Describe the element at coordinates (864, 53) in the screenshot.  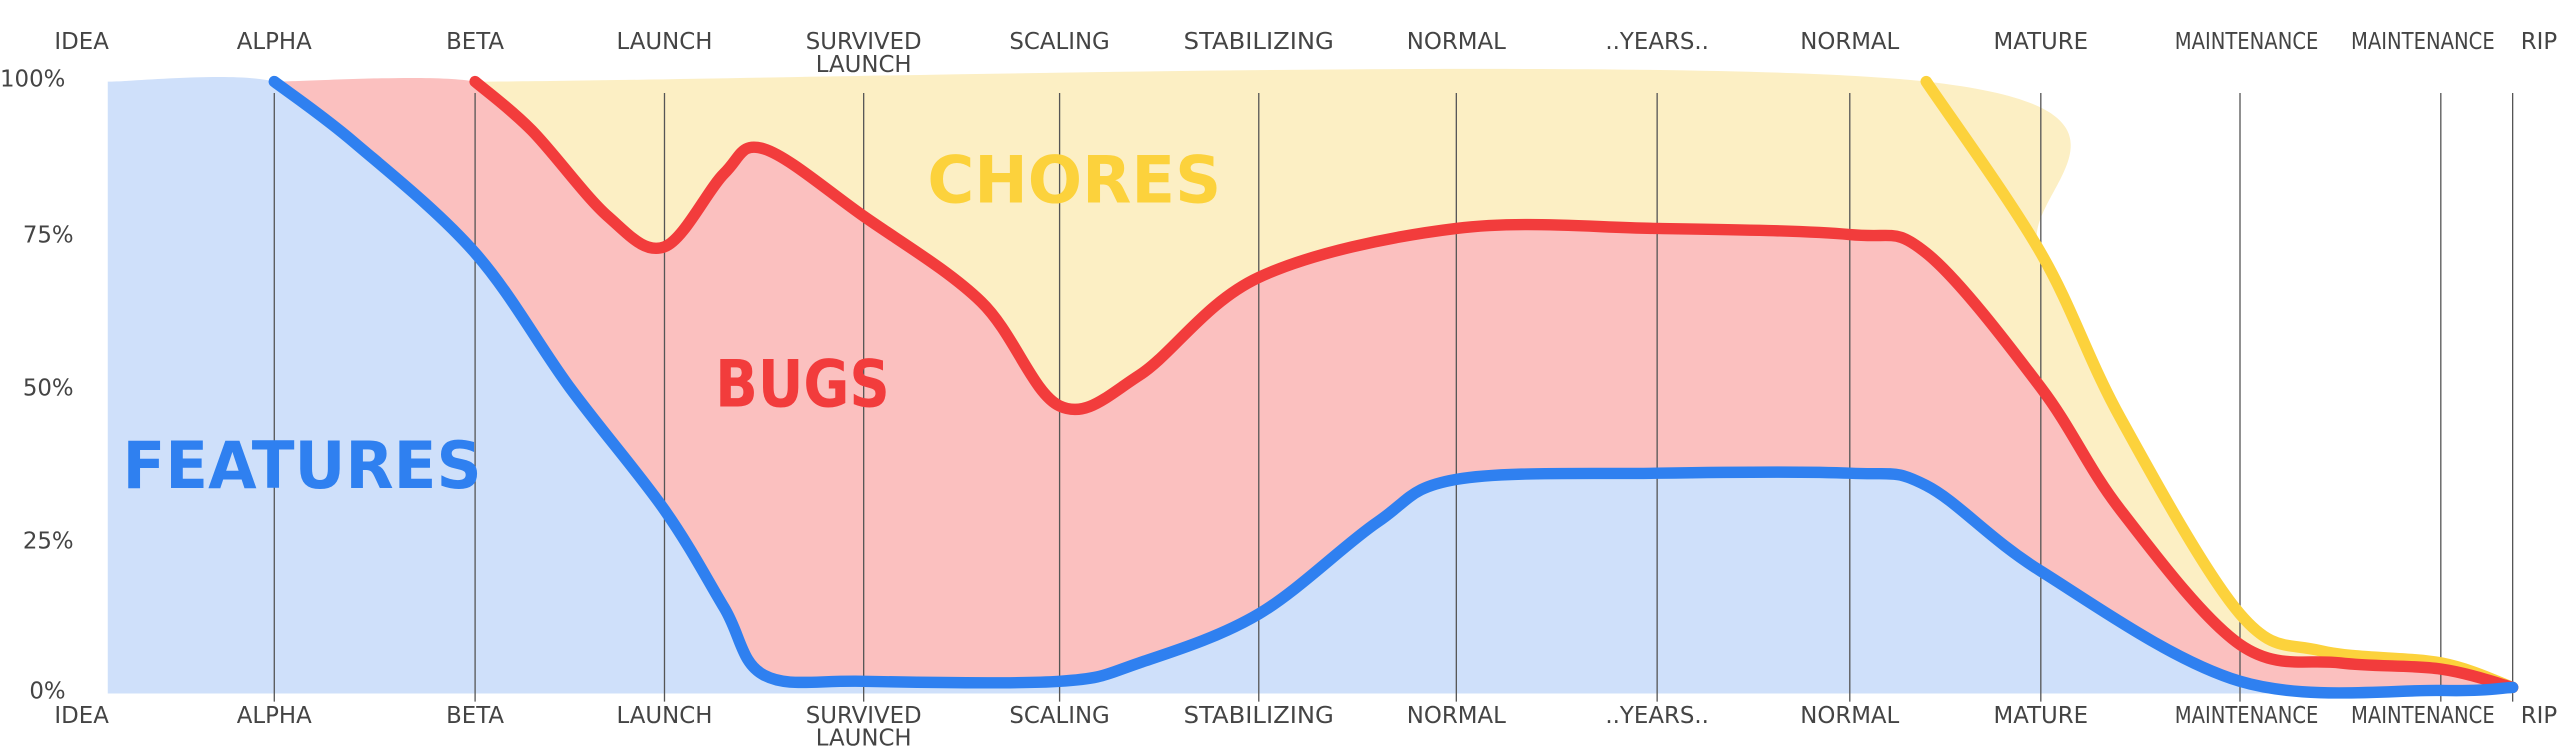
I see `stage-label-top: SURVIVED LAUNCH` at that location.